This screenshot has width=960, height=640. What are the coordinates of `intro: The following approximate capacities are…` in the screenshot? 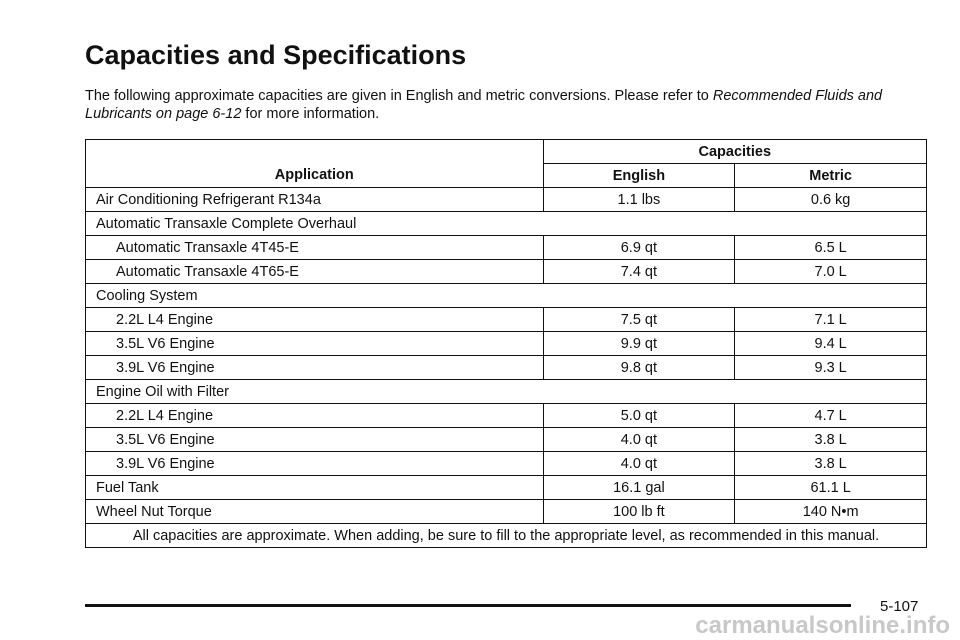 It's located at (500, 105).